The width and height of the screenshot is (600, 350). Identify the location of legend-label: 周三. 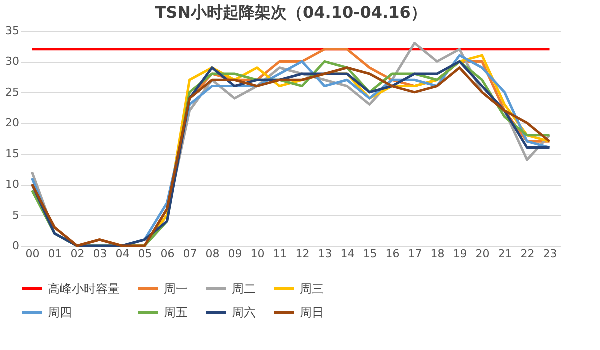
(312, 289).